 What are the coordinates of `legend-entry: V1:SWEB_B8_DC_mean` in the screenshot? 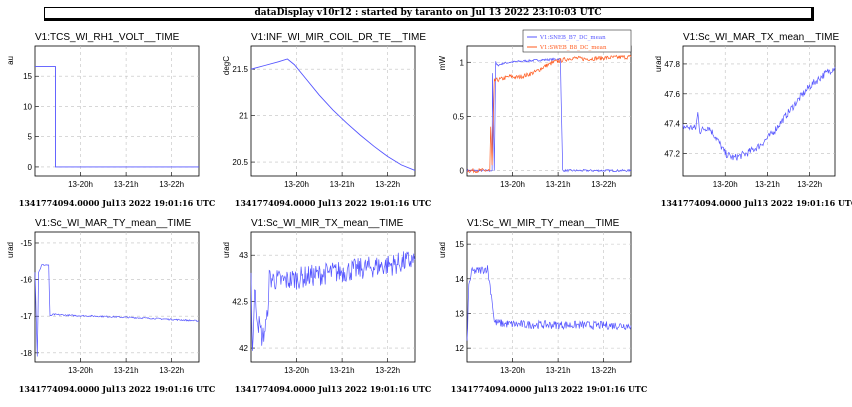 It's located at (573, 48).